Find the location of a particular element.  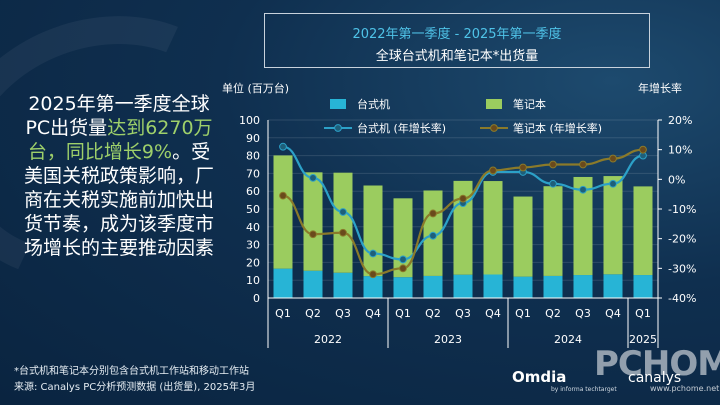

year-label: 2022 is located at coordinates (328, 339).